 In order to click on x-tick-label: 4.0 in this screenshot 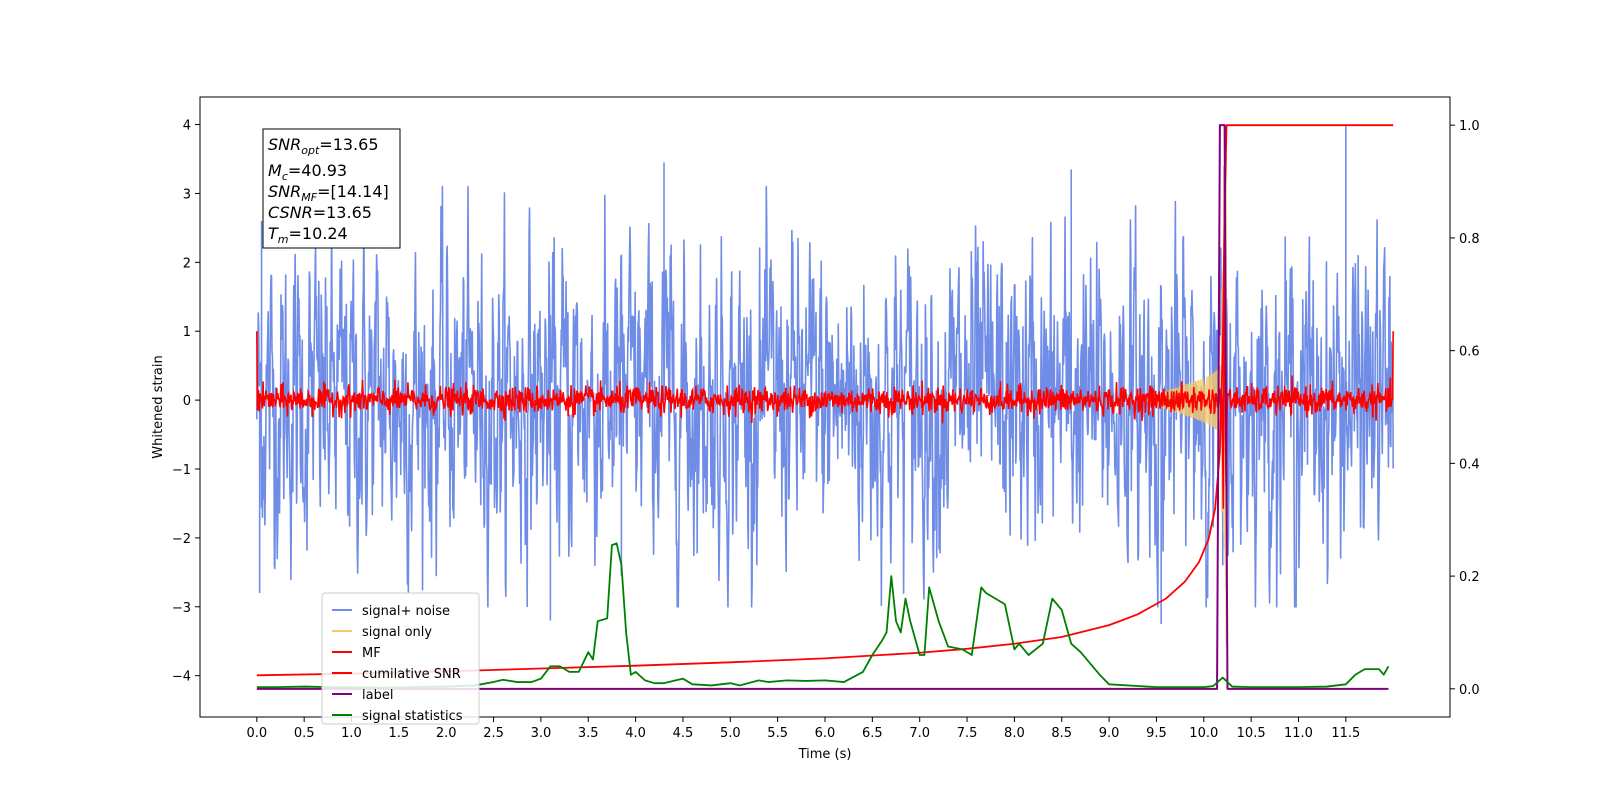, I will do `click(635, 733)`.